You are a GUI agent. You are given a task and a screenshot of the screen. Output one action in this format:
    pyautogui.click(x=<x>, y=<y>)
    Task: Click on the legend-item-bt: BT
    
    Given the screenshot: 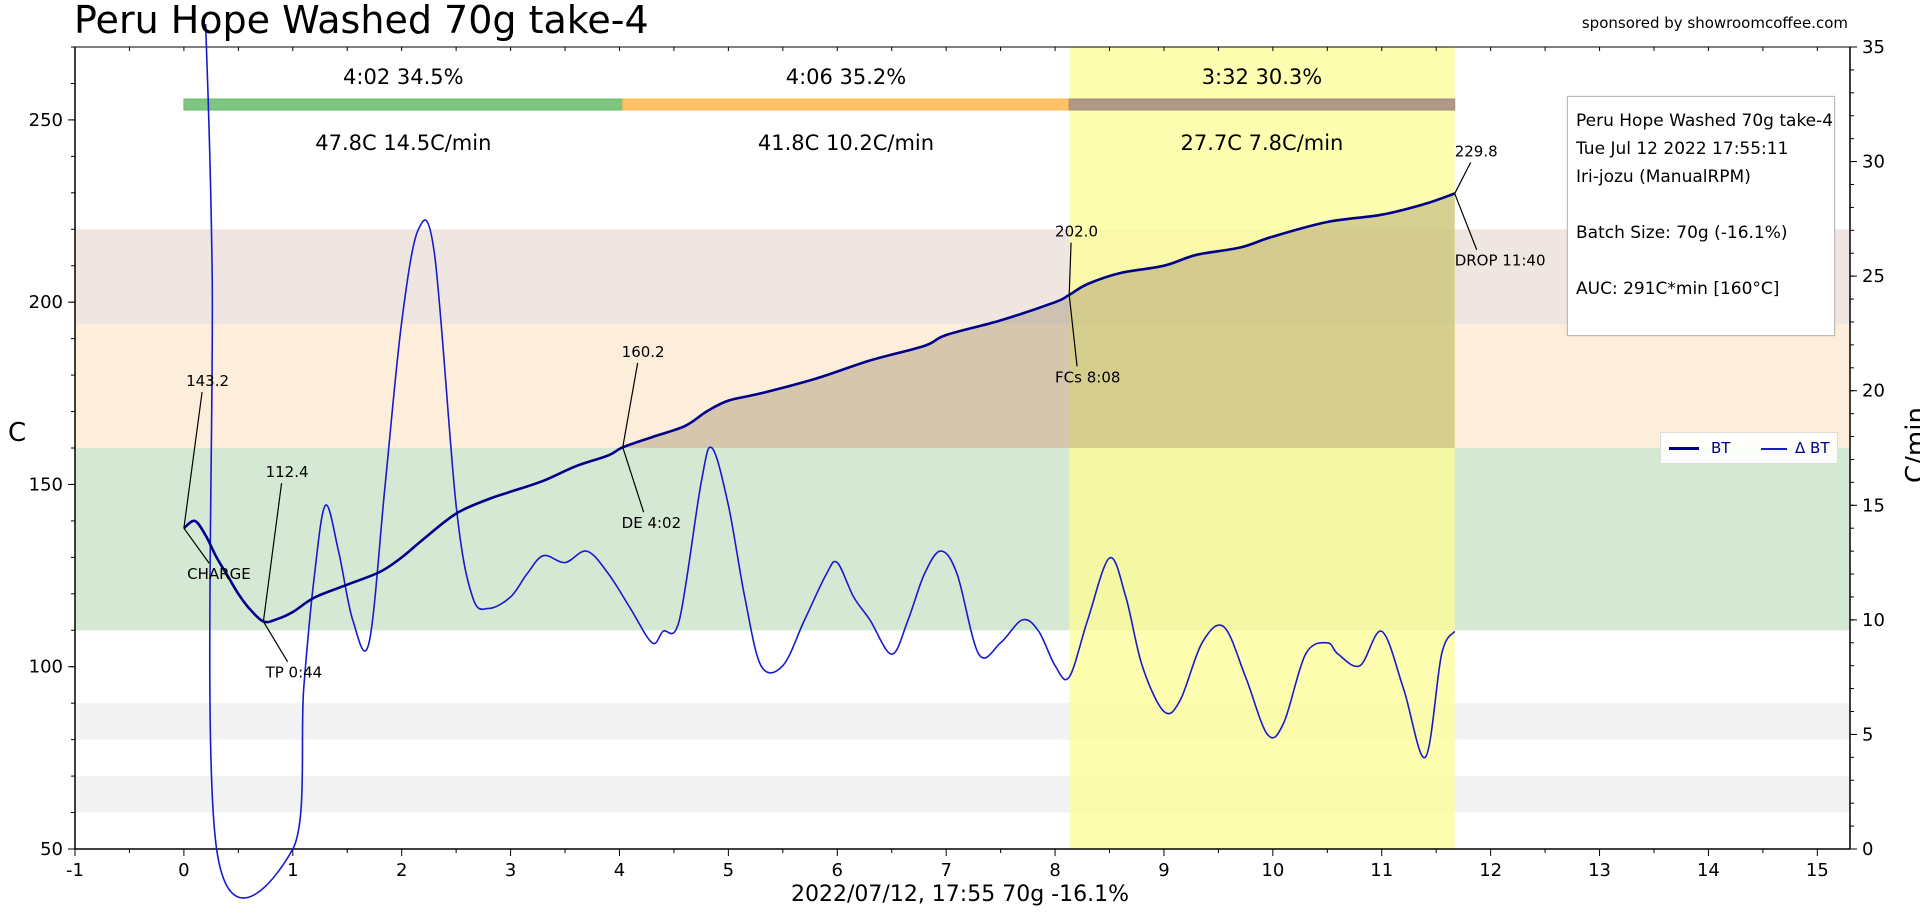 What is the action you would take?
    pyautogui.click(x=1699, y=448)
    